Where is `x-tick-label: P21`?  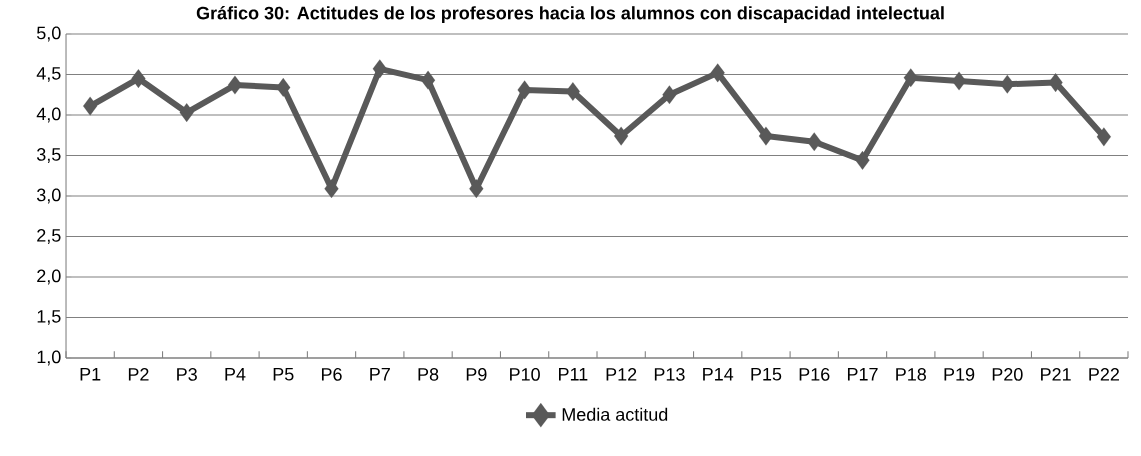 x-tick-label: P21 is located at coordinates (1056, 374).